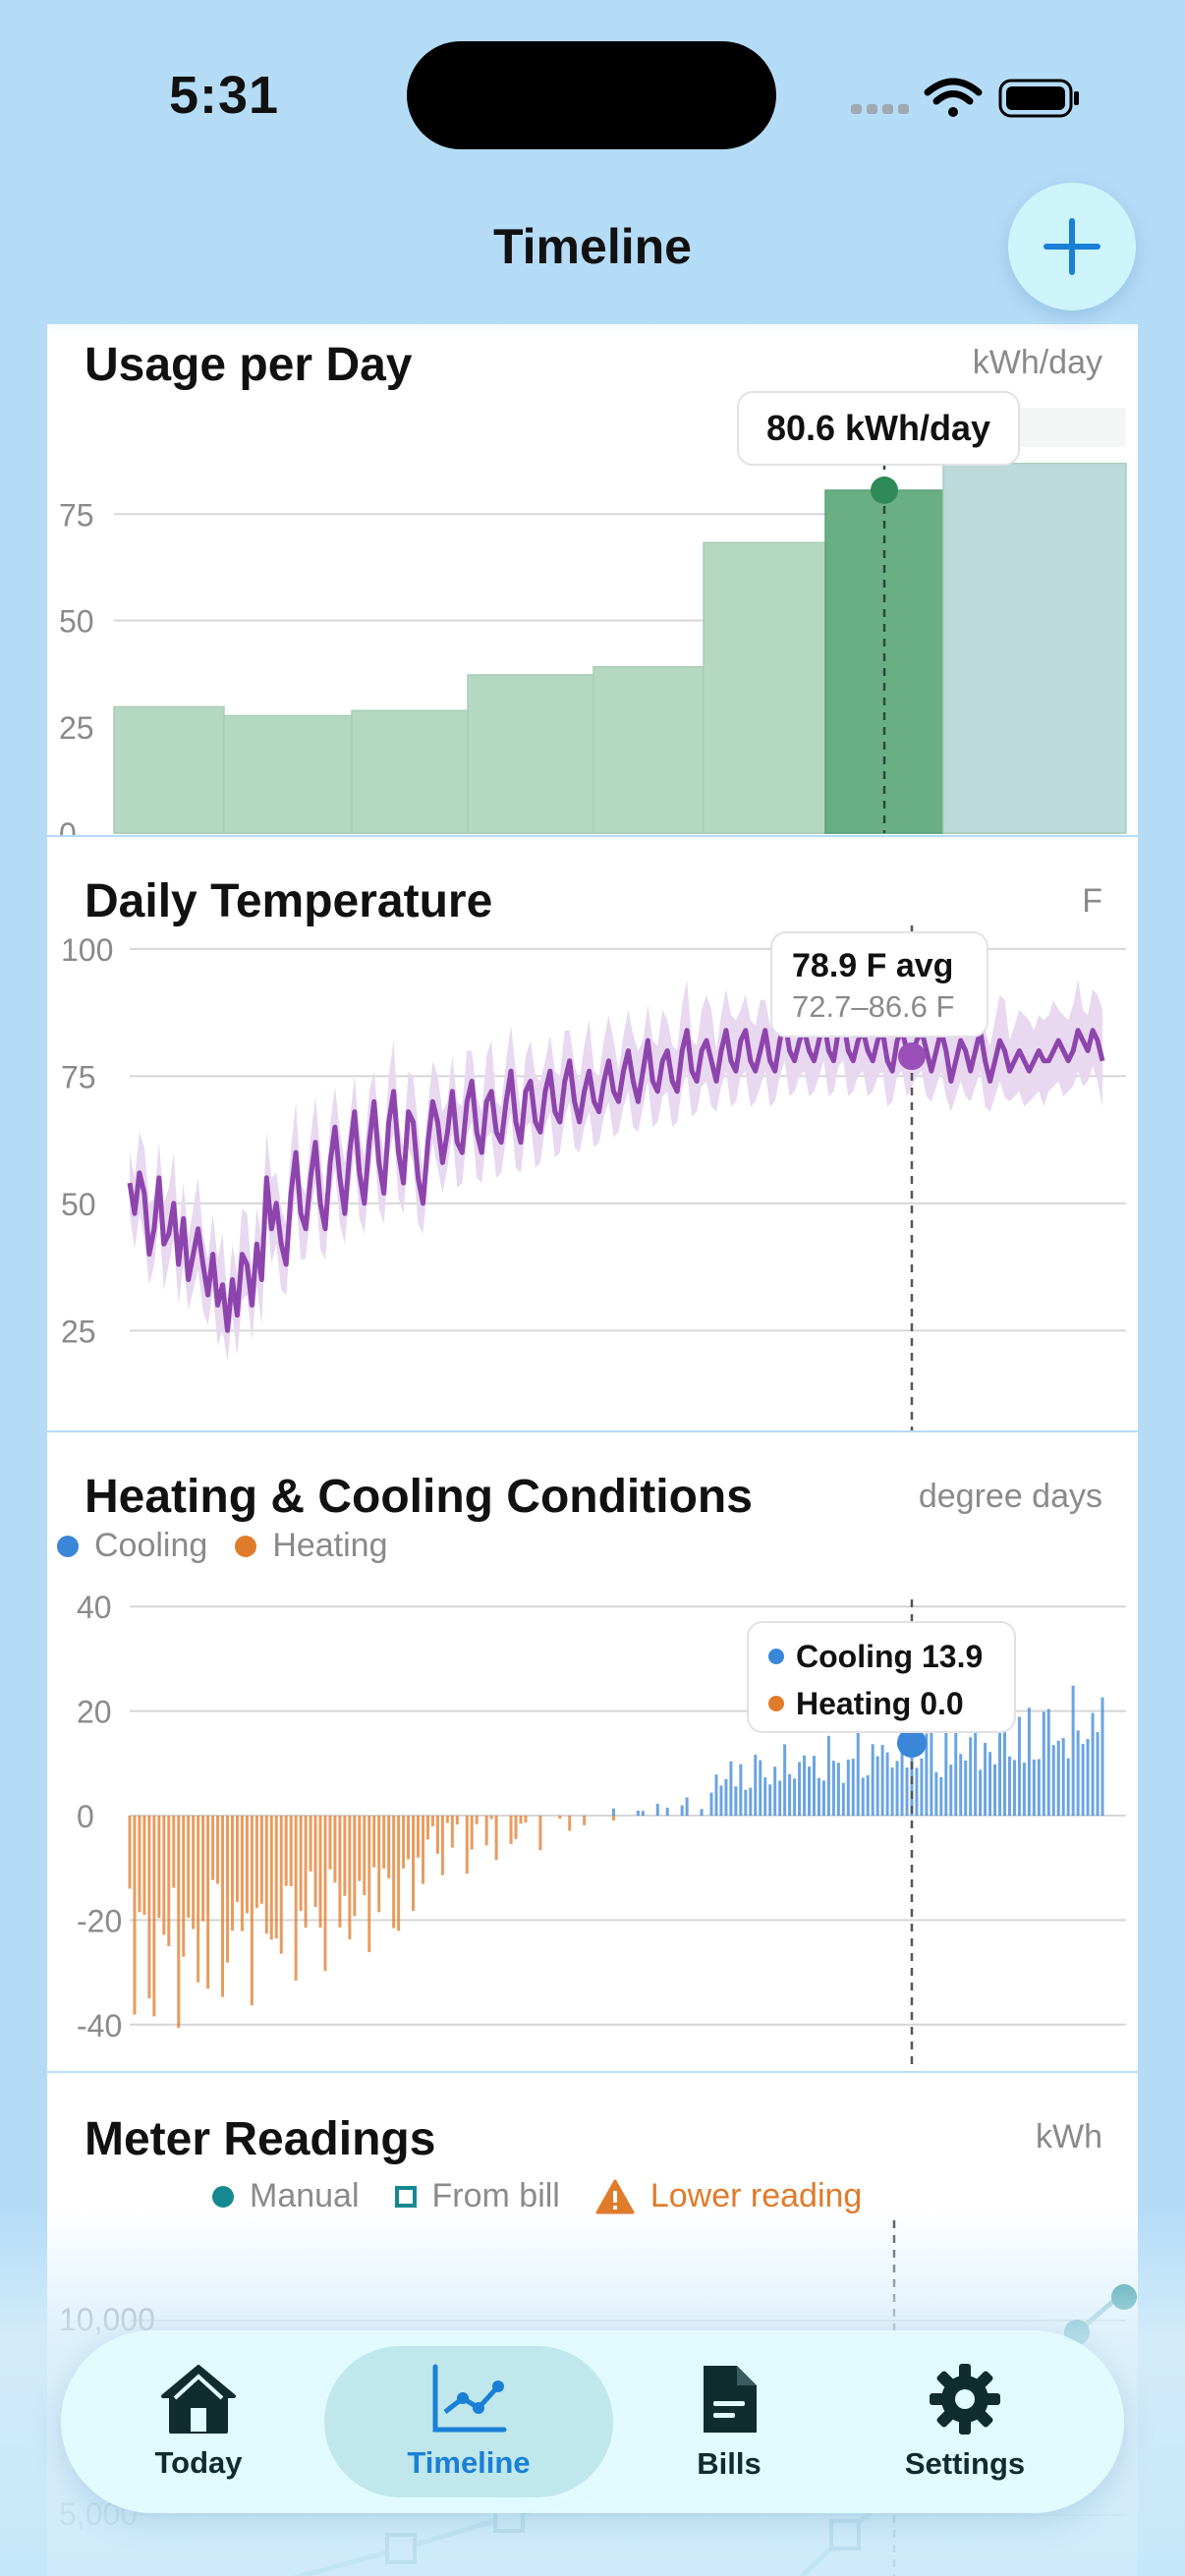 This screenshot has width=1185, height=2576. I want to click on tooltip-heating-text: Heating 0.0, so click(880, 1703).